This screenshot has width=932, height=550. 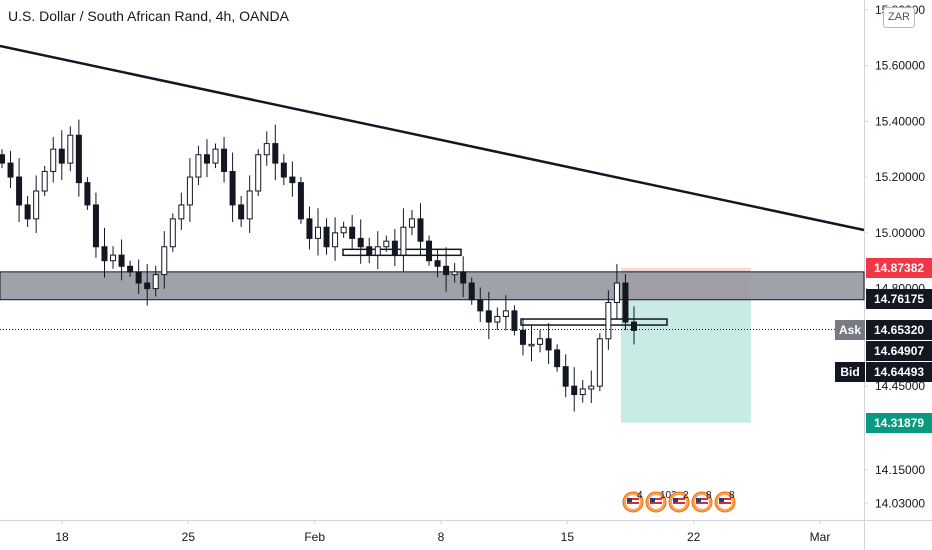 What do you see at coordinates (899, 422) in the screenshot?
I see `price-label-take-profit: 14.31879` at bounding box center [899, 422].